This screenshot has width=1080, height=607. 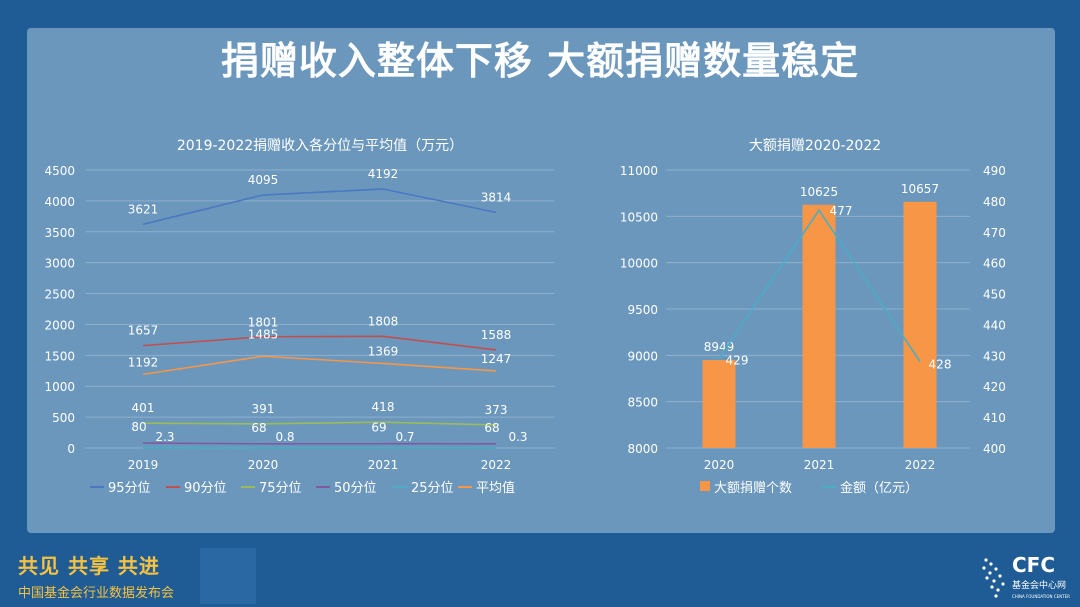 What do you see at coordinates (642, 356) in the screenshot?
I see `y-tick-label: 9000` at bounding box center [642, 356].